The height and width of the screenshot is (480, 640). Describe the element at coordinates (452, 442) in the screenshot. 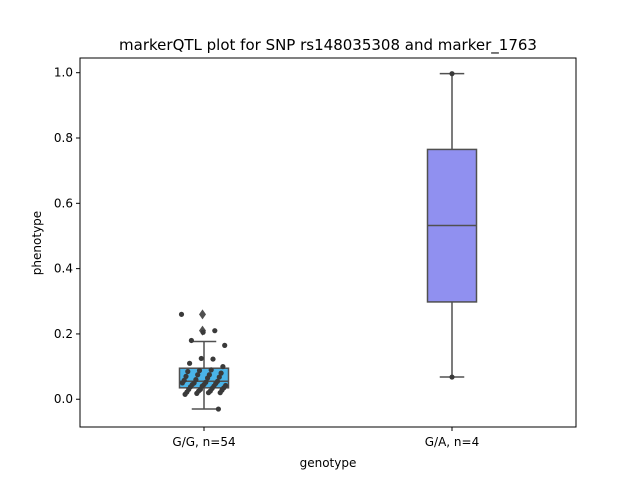

I see `x-tick-label: G/A, n=4` at that location.